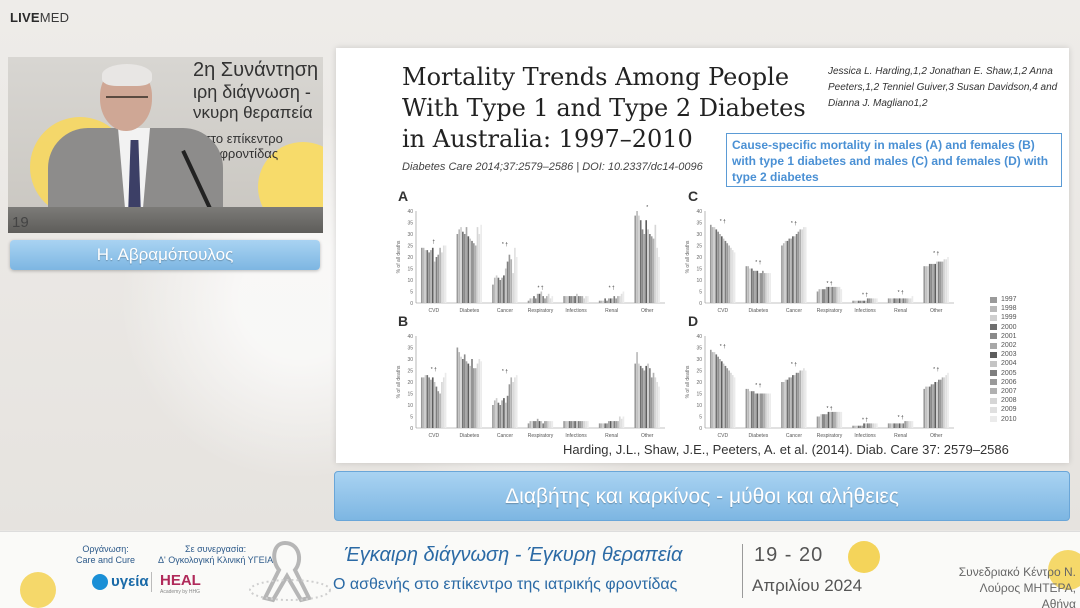 Image resolution: width=1080 pixels, height=608 pixels. Describe the element at coordinates (699, 349) in the screenshot. I see `y-tick-label: 35` at that location.